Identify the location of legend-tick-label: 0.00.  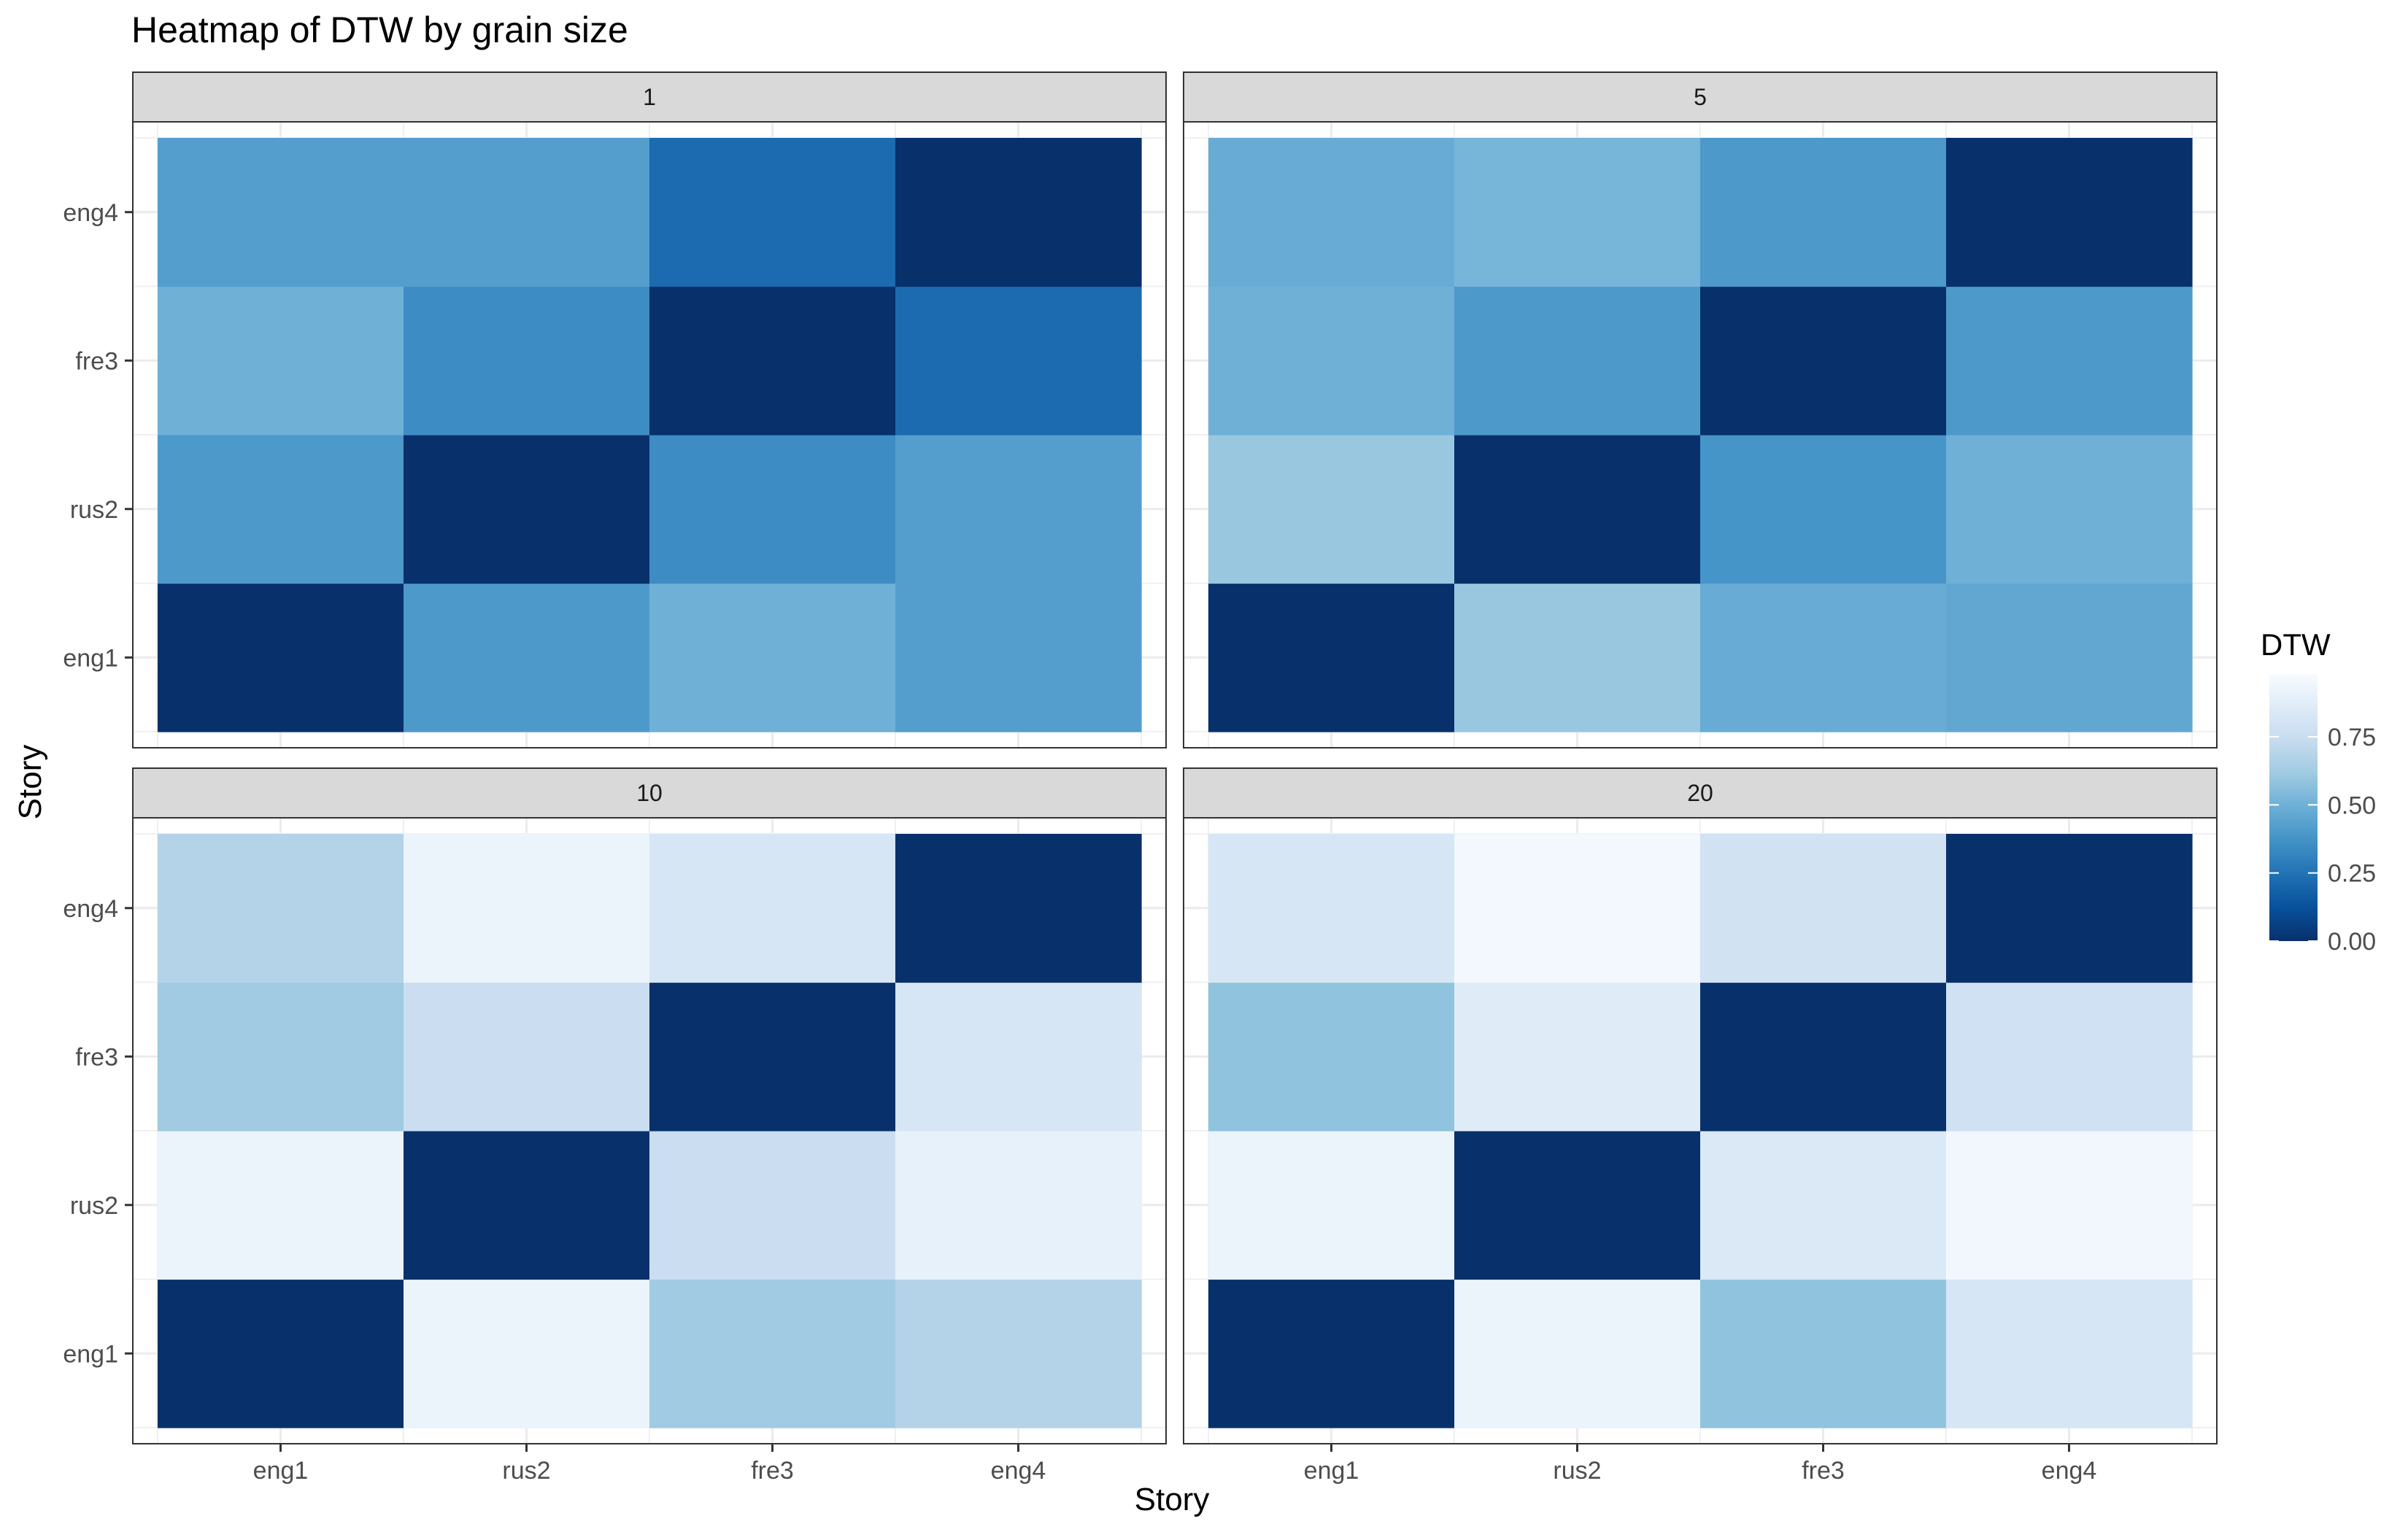
(2352, 942).